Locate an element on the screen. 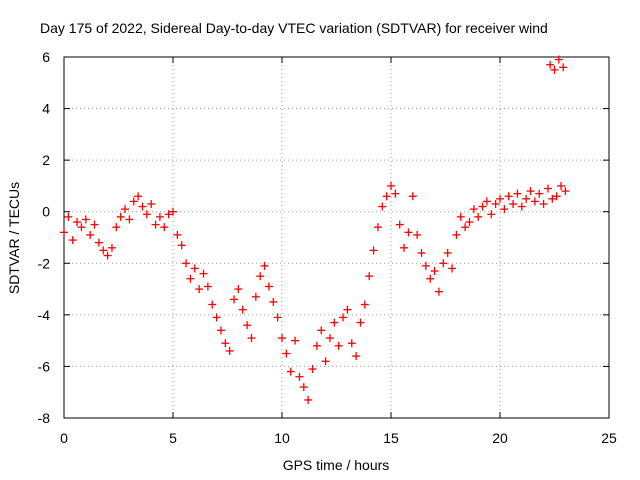 The width and height of the screenshot is (640, 480). x-tick-label: 15 is located at coordinates (391, 438).